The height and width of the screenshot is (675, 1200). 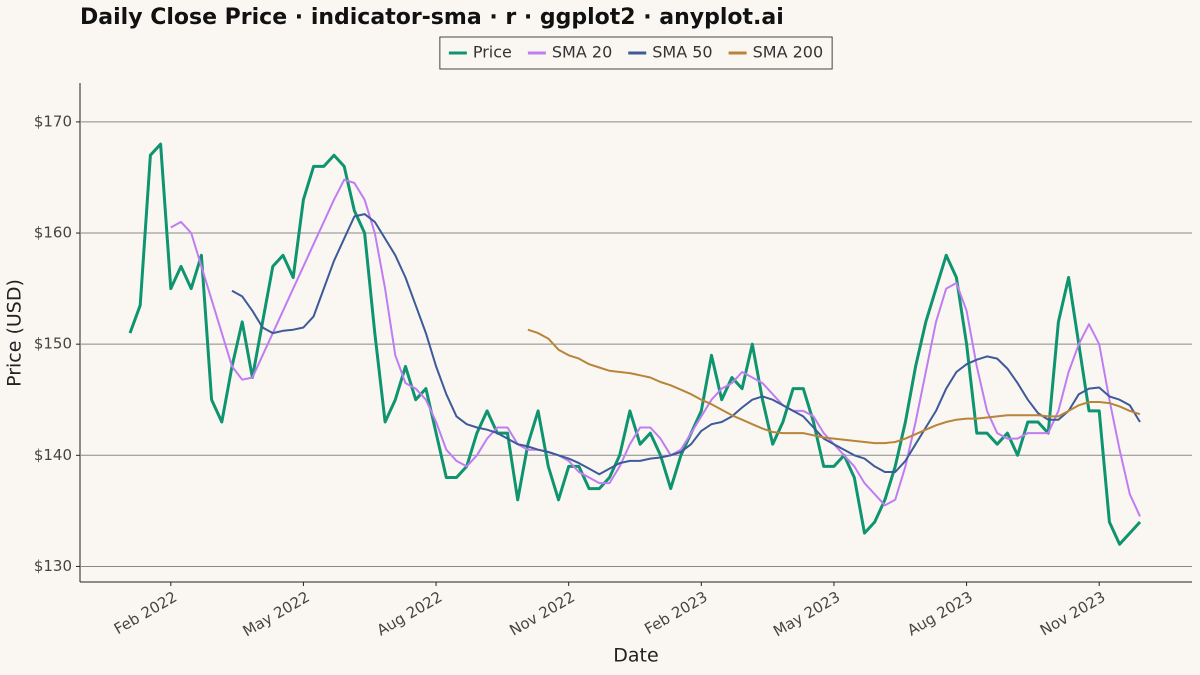 I want to click on x-axis-title: Date, so click(x=635, y=656).